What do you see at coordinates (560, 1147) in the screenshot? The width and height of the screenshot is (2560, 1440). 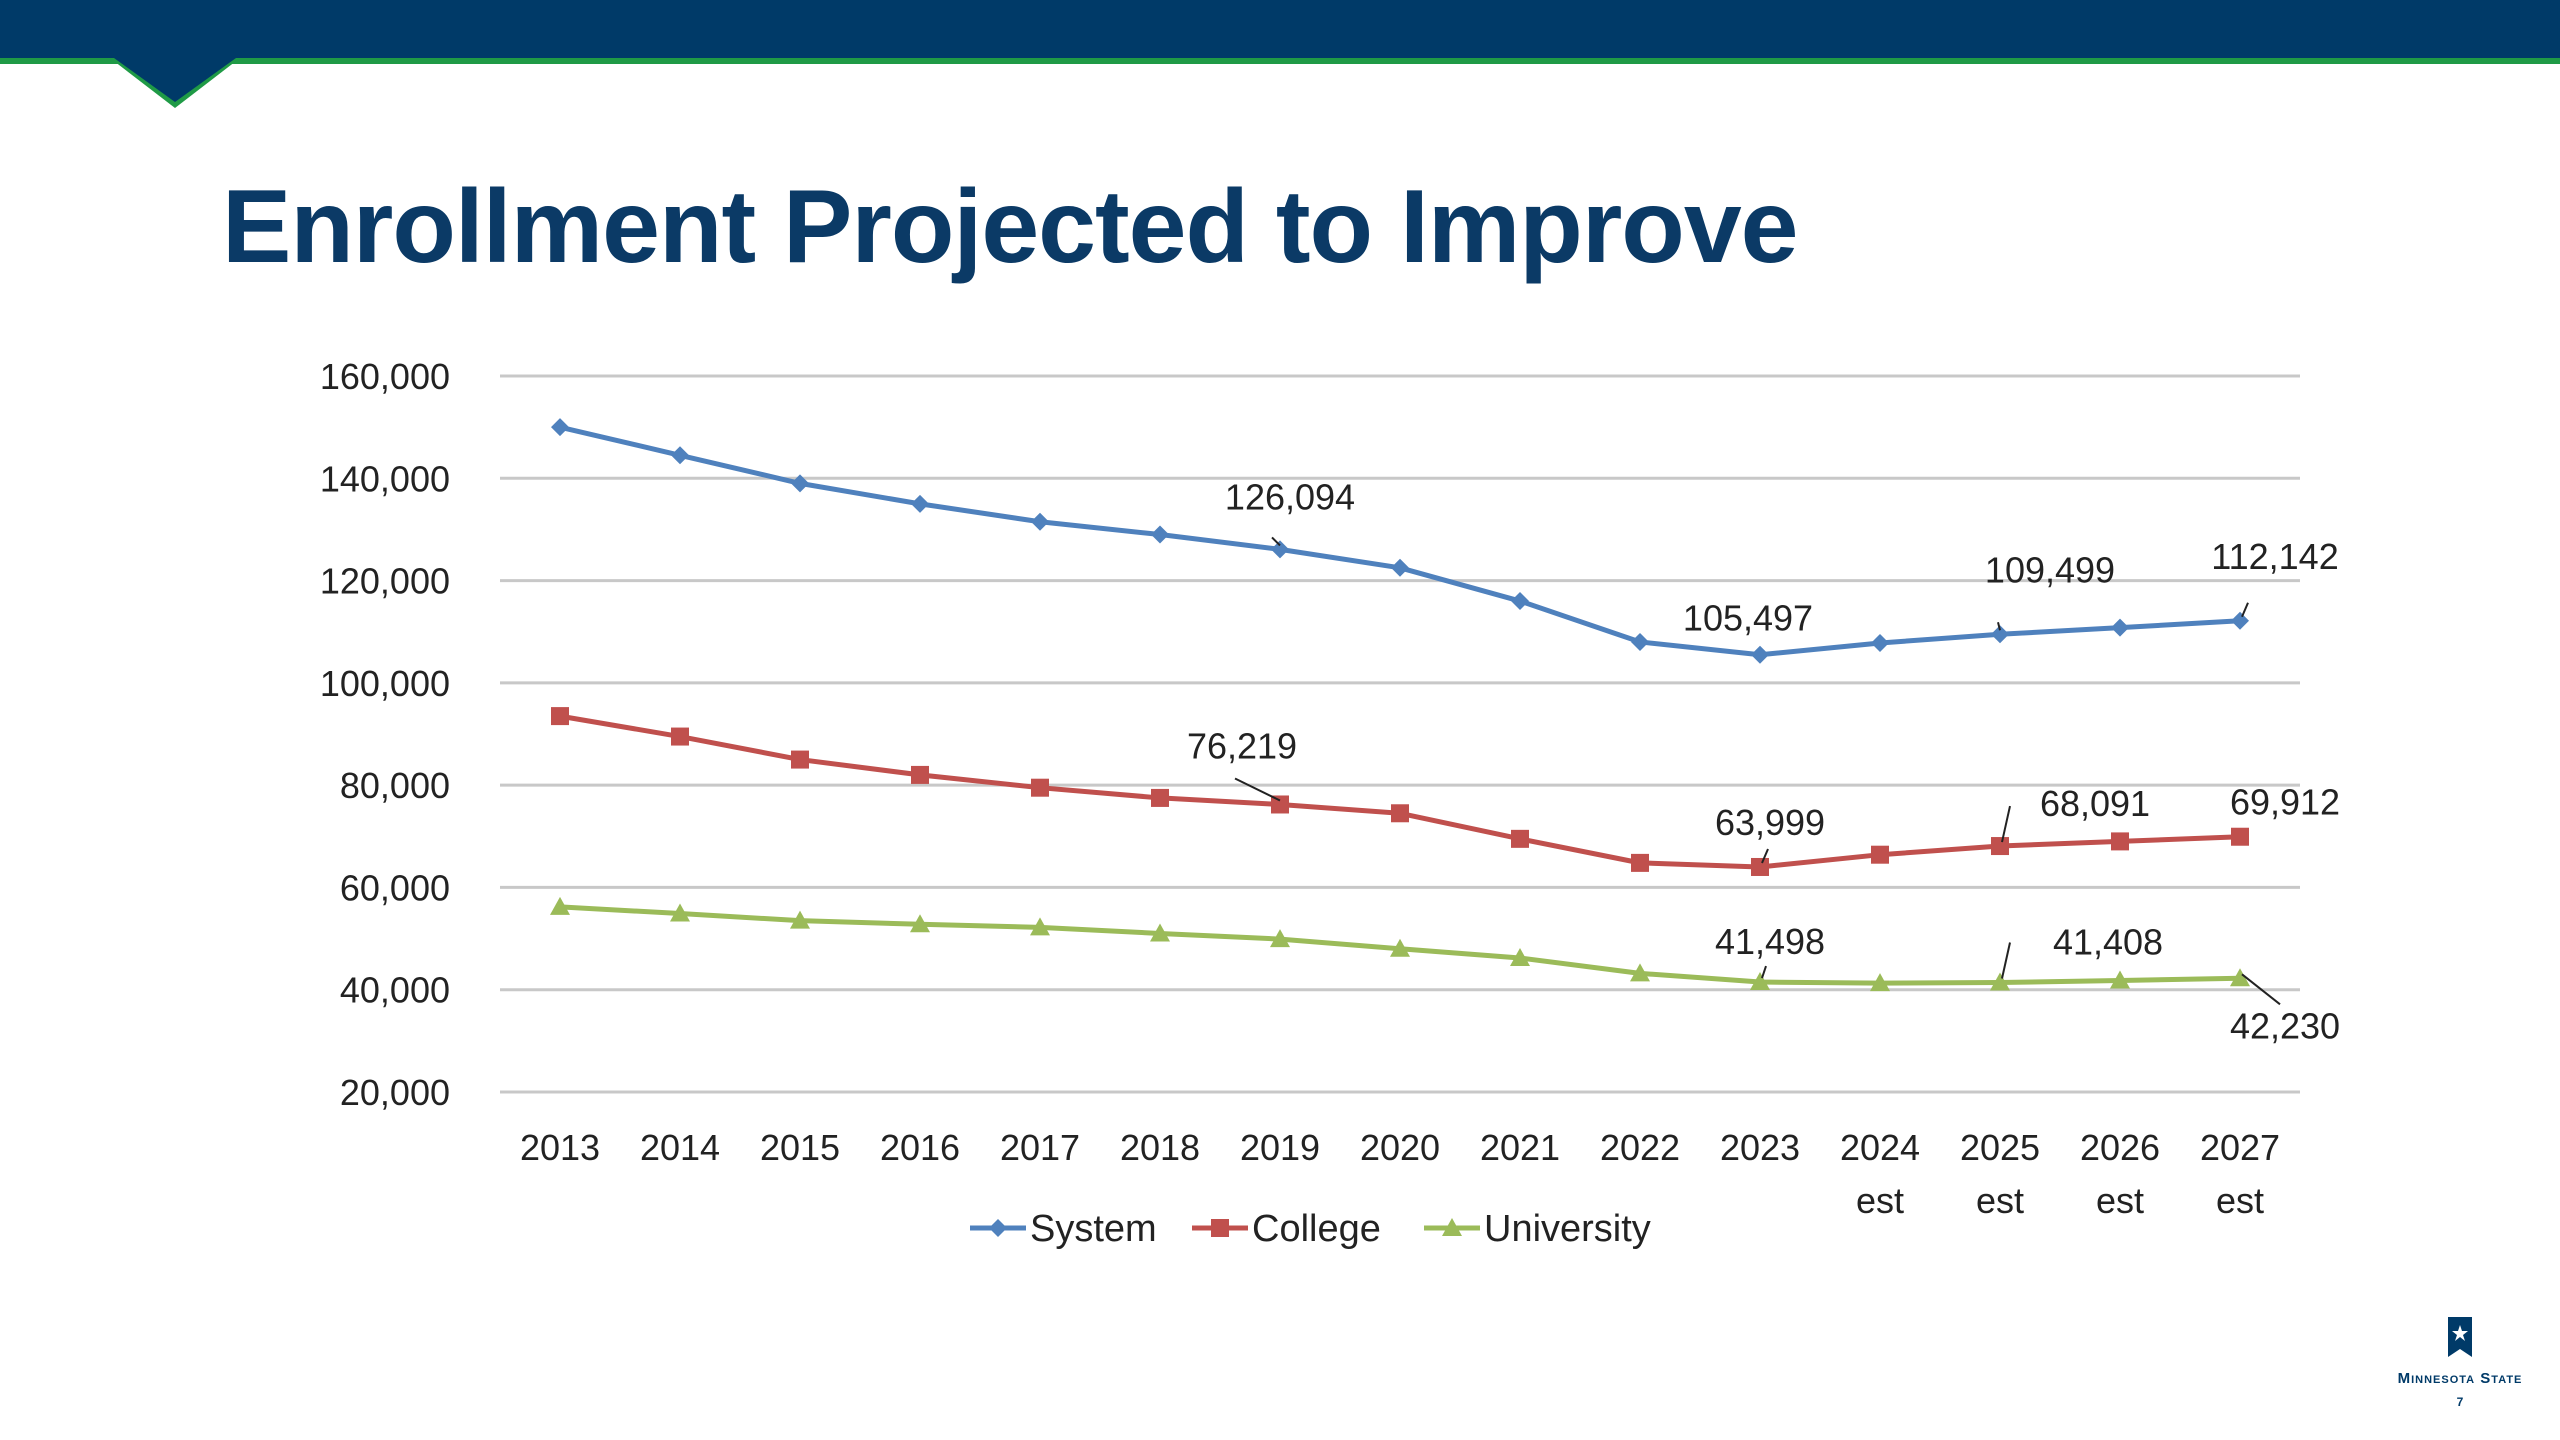 I see `x-tick-label: 2013` at bounding box center [560, 1147].